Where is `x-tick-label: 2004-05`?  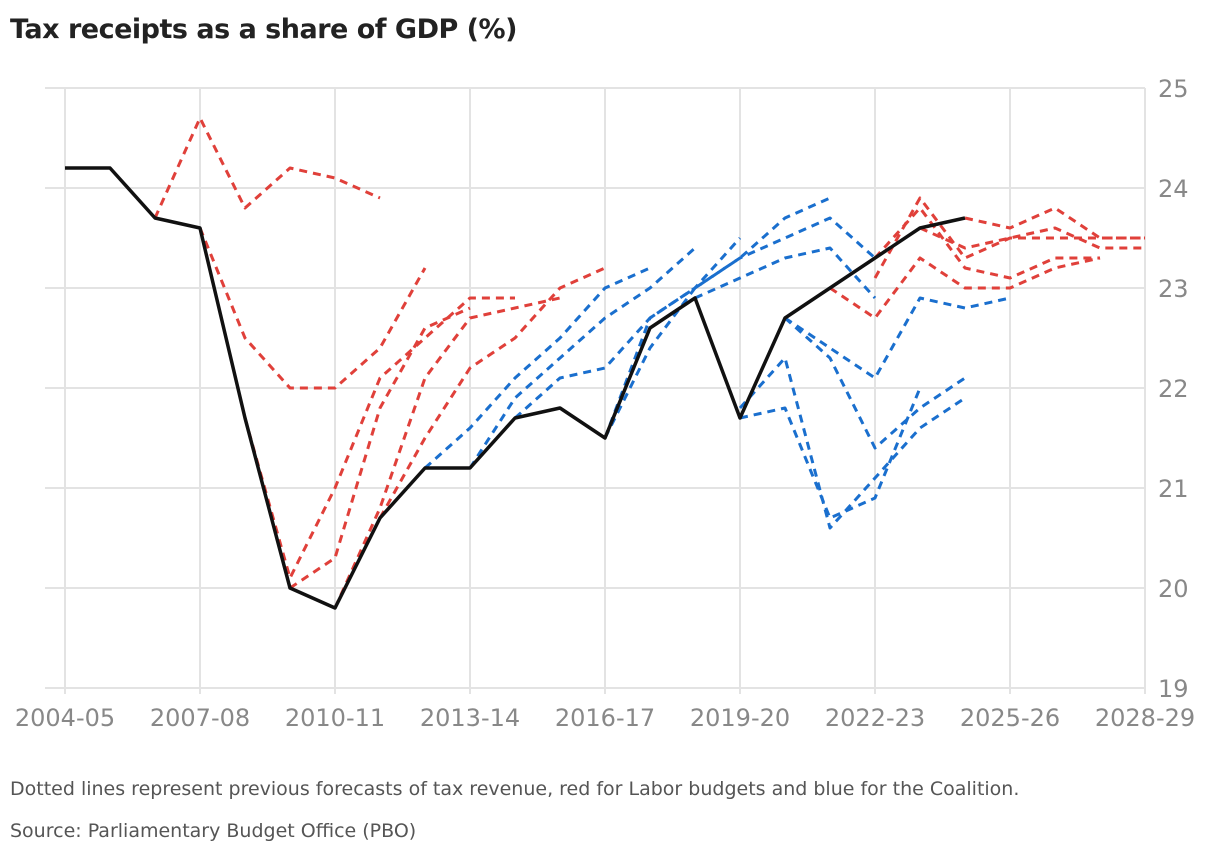
x-tick-label: 2004-05 is located at coordinates (65, 718).